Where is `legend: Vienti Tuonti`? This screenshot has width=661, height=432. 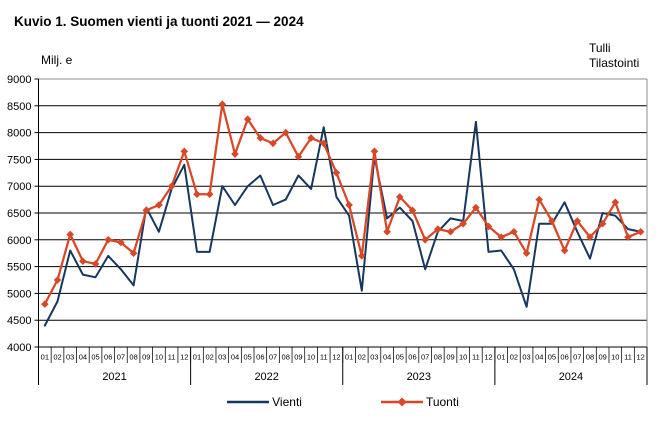
legend: Vienti Tuonti is located at coordinates (342, 402).